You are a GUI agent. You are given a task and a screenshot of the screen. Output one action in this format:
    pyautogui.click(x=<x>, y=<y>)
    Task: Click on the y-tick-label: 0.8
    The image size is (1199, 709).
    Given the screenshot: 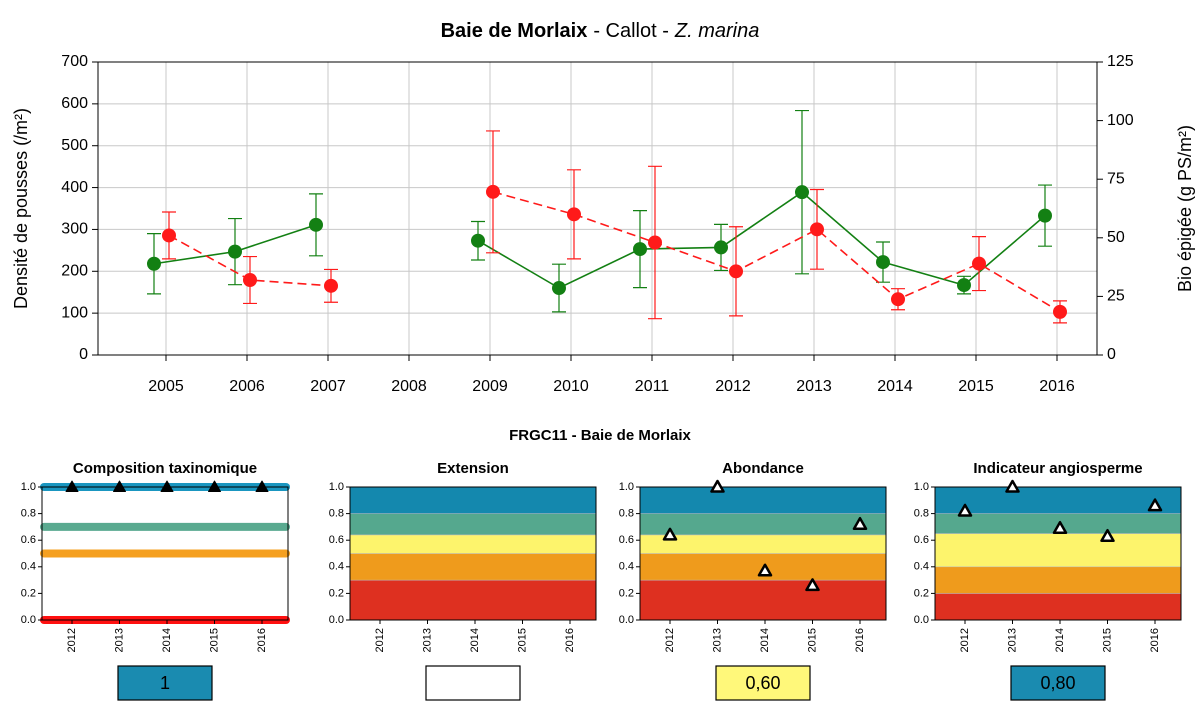 What is the action you would take?
    pyautogui.click(x=921, y=514)
    